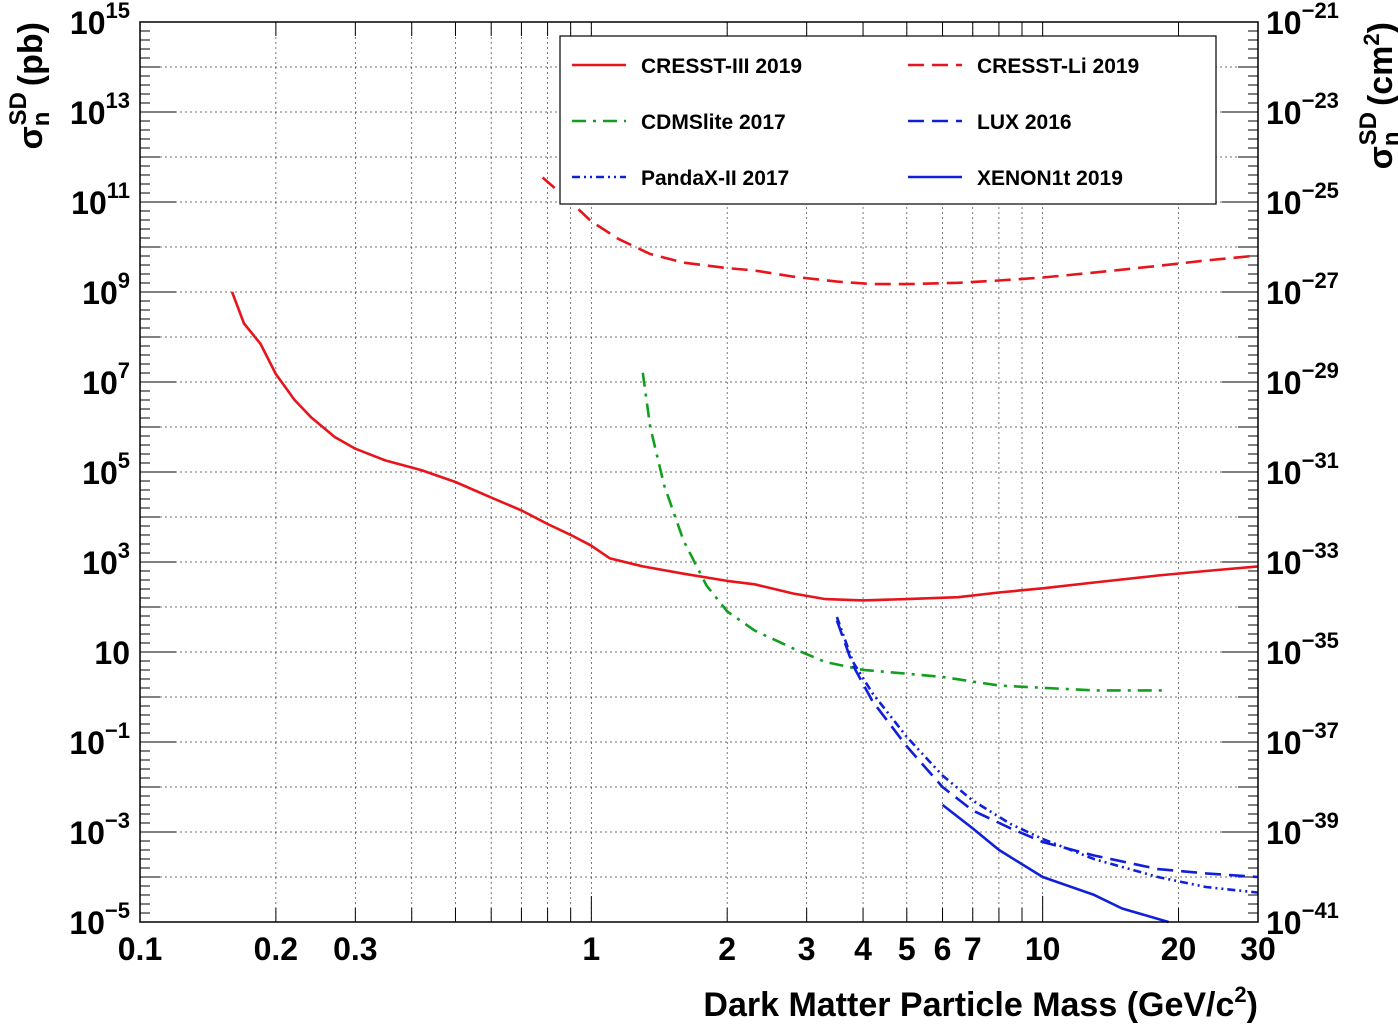  What do you see at coordinates (591, 949) in the screenshot?
I see `x-tick-label: 1` at bounding box center [591, 949].